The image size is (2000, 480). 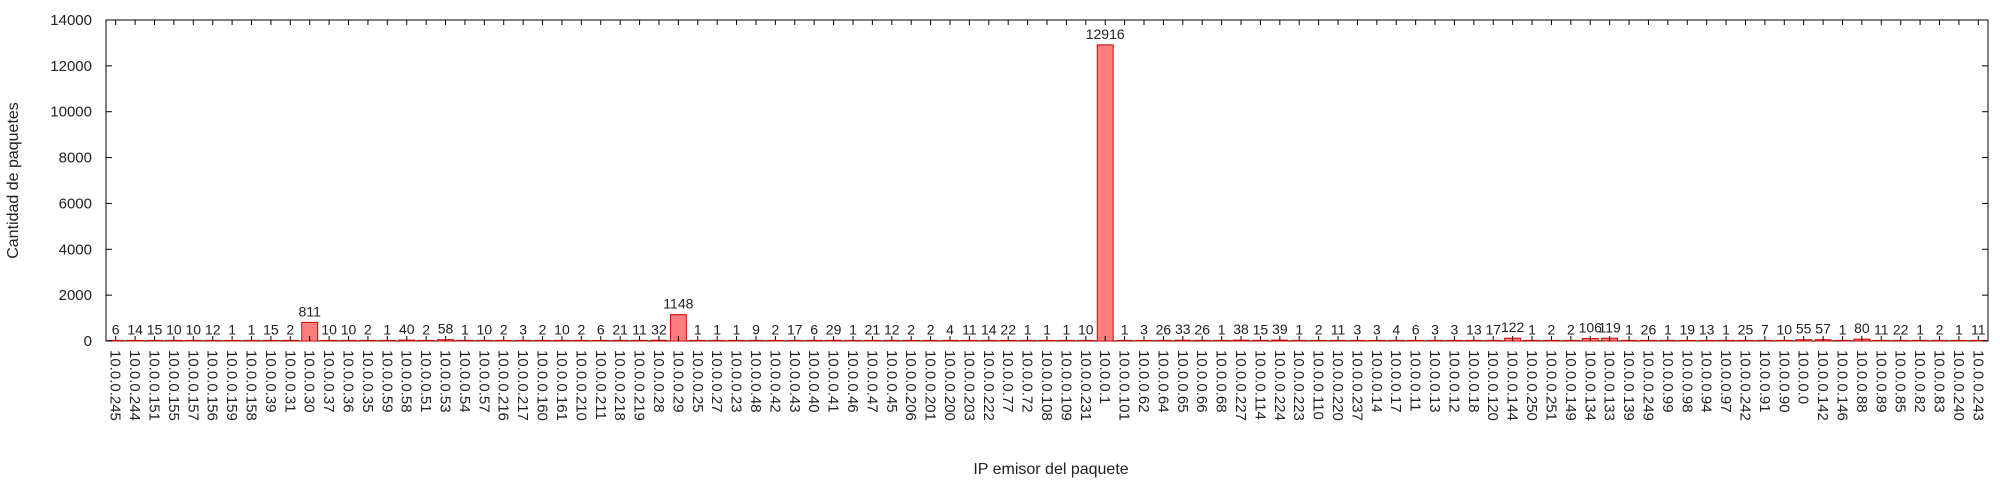 What do you see at coordinates (1318, 385) in the screenshot?
I see `x-tick-label: 10.0.0.110` at bounding box center [1318, 385].